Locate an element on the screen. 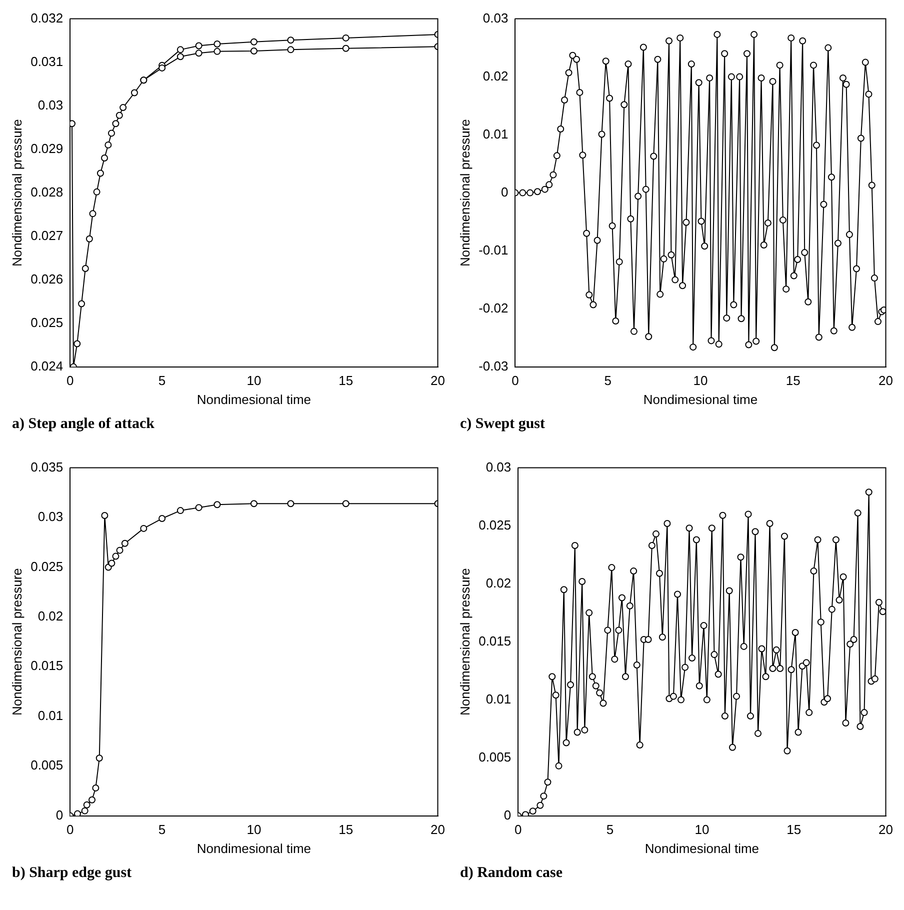  text: d) Random case is located at coordinates (511, 873).